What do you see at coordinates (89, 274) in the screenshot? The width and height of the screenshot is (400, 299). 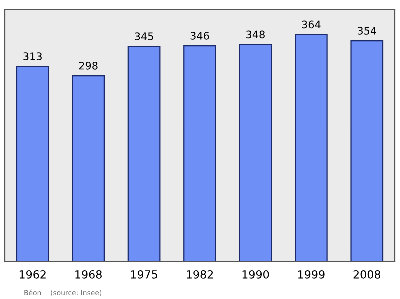 I see `x-tick-label: 1968` at bounding box center [89, 274].